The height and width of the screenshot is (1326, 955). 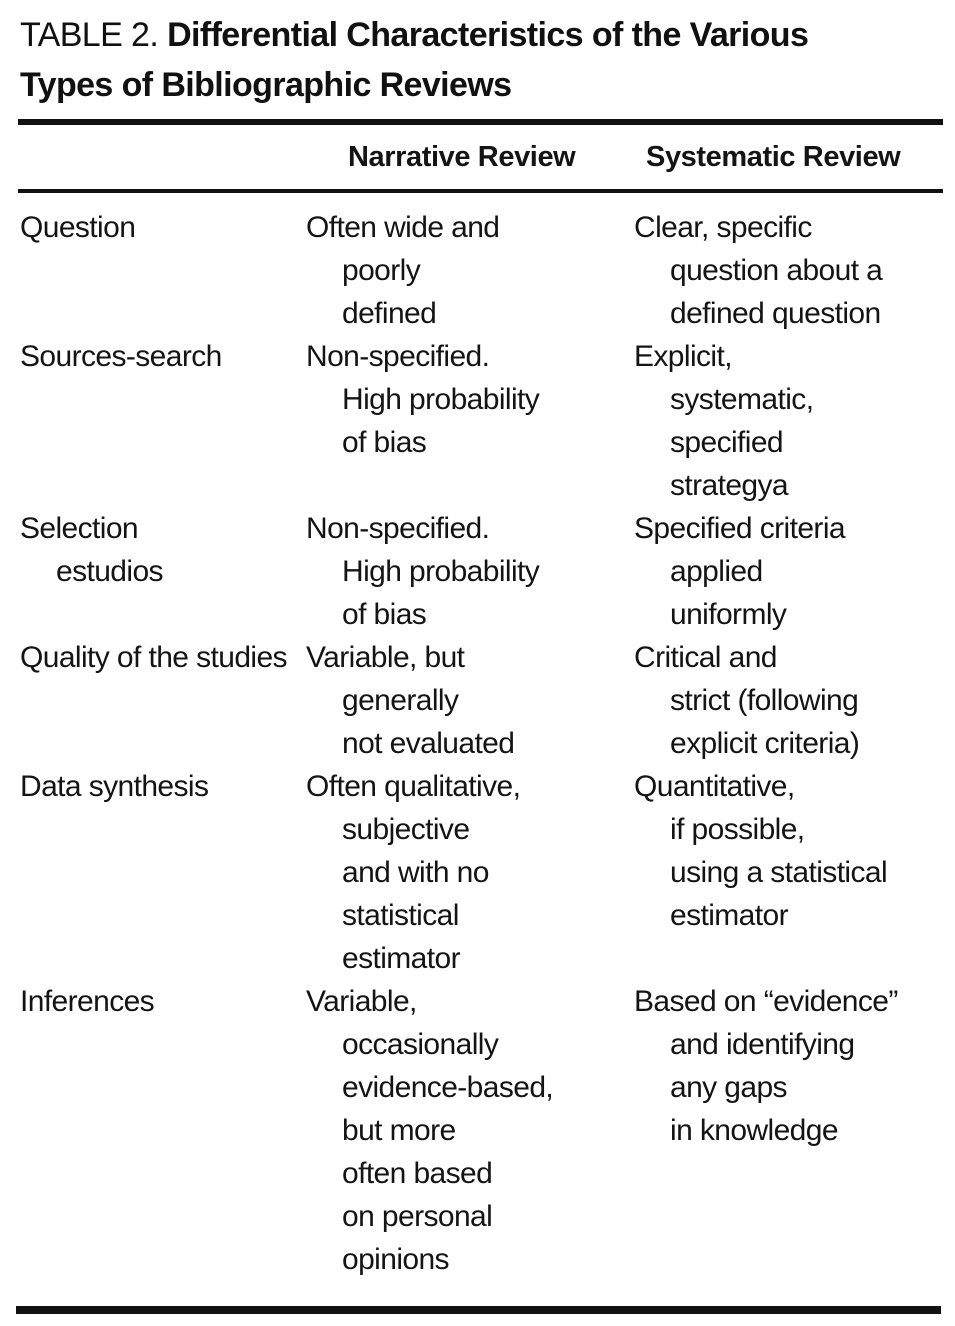 What do you see at coordinates (163, 421) in the screenshot?
I see `row-characteristic: Sources-search` at bounding box center [163, 421].